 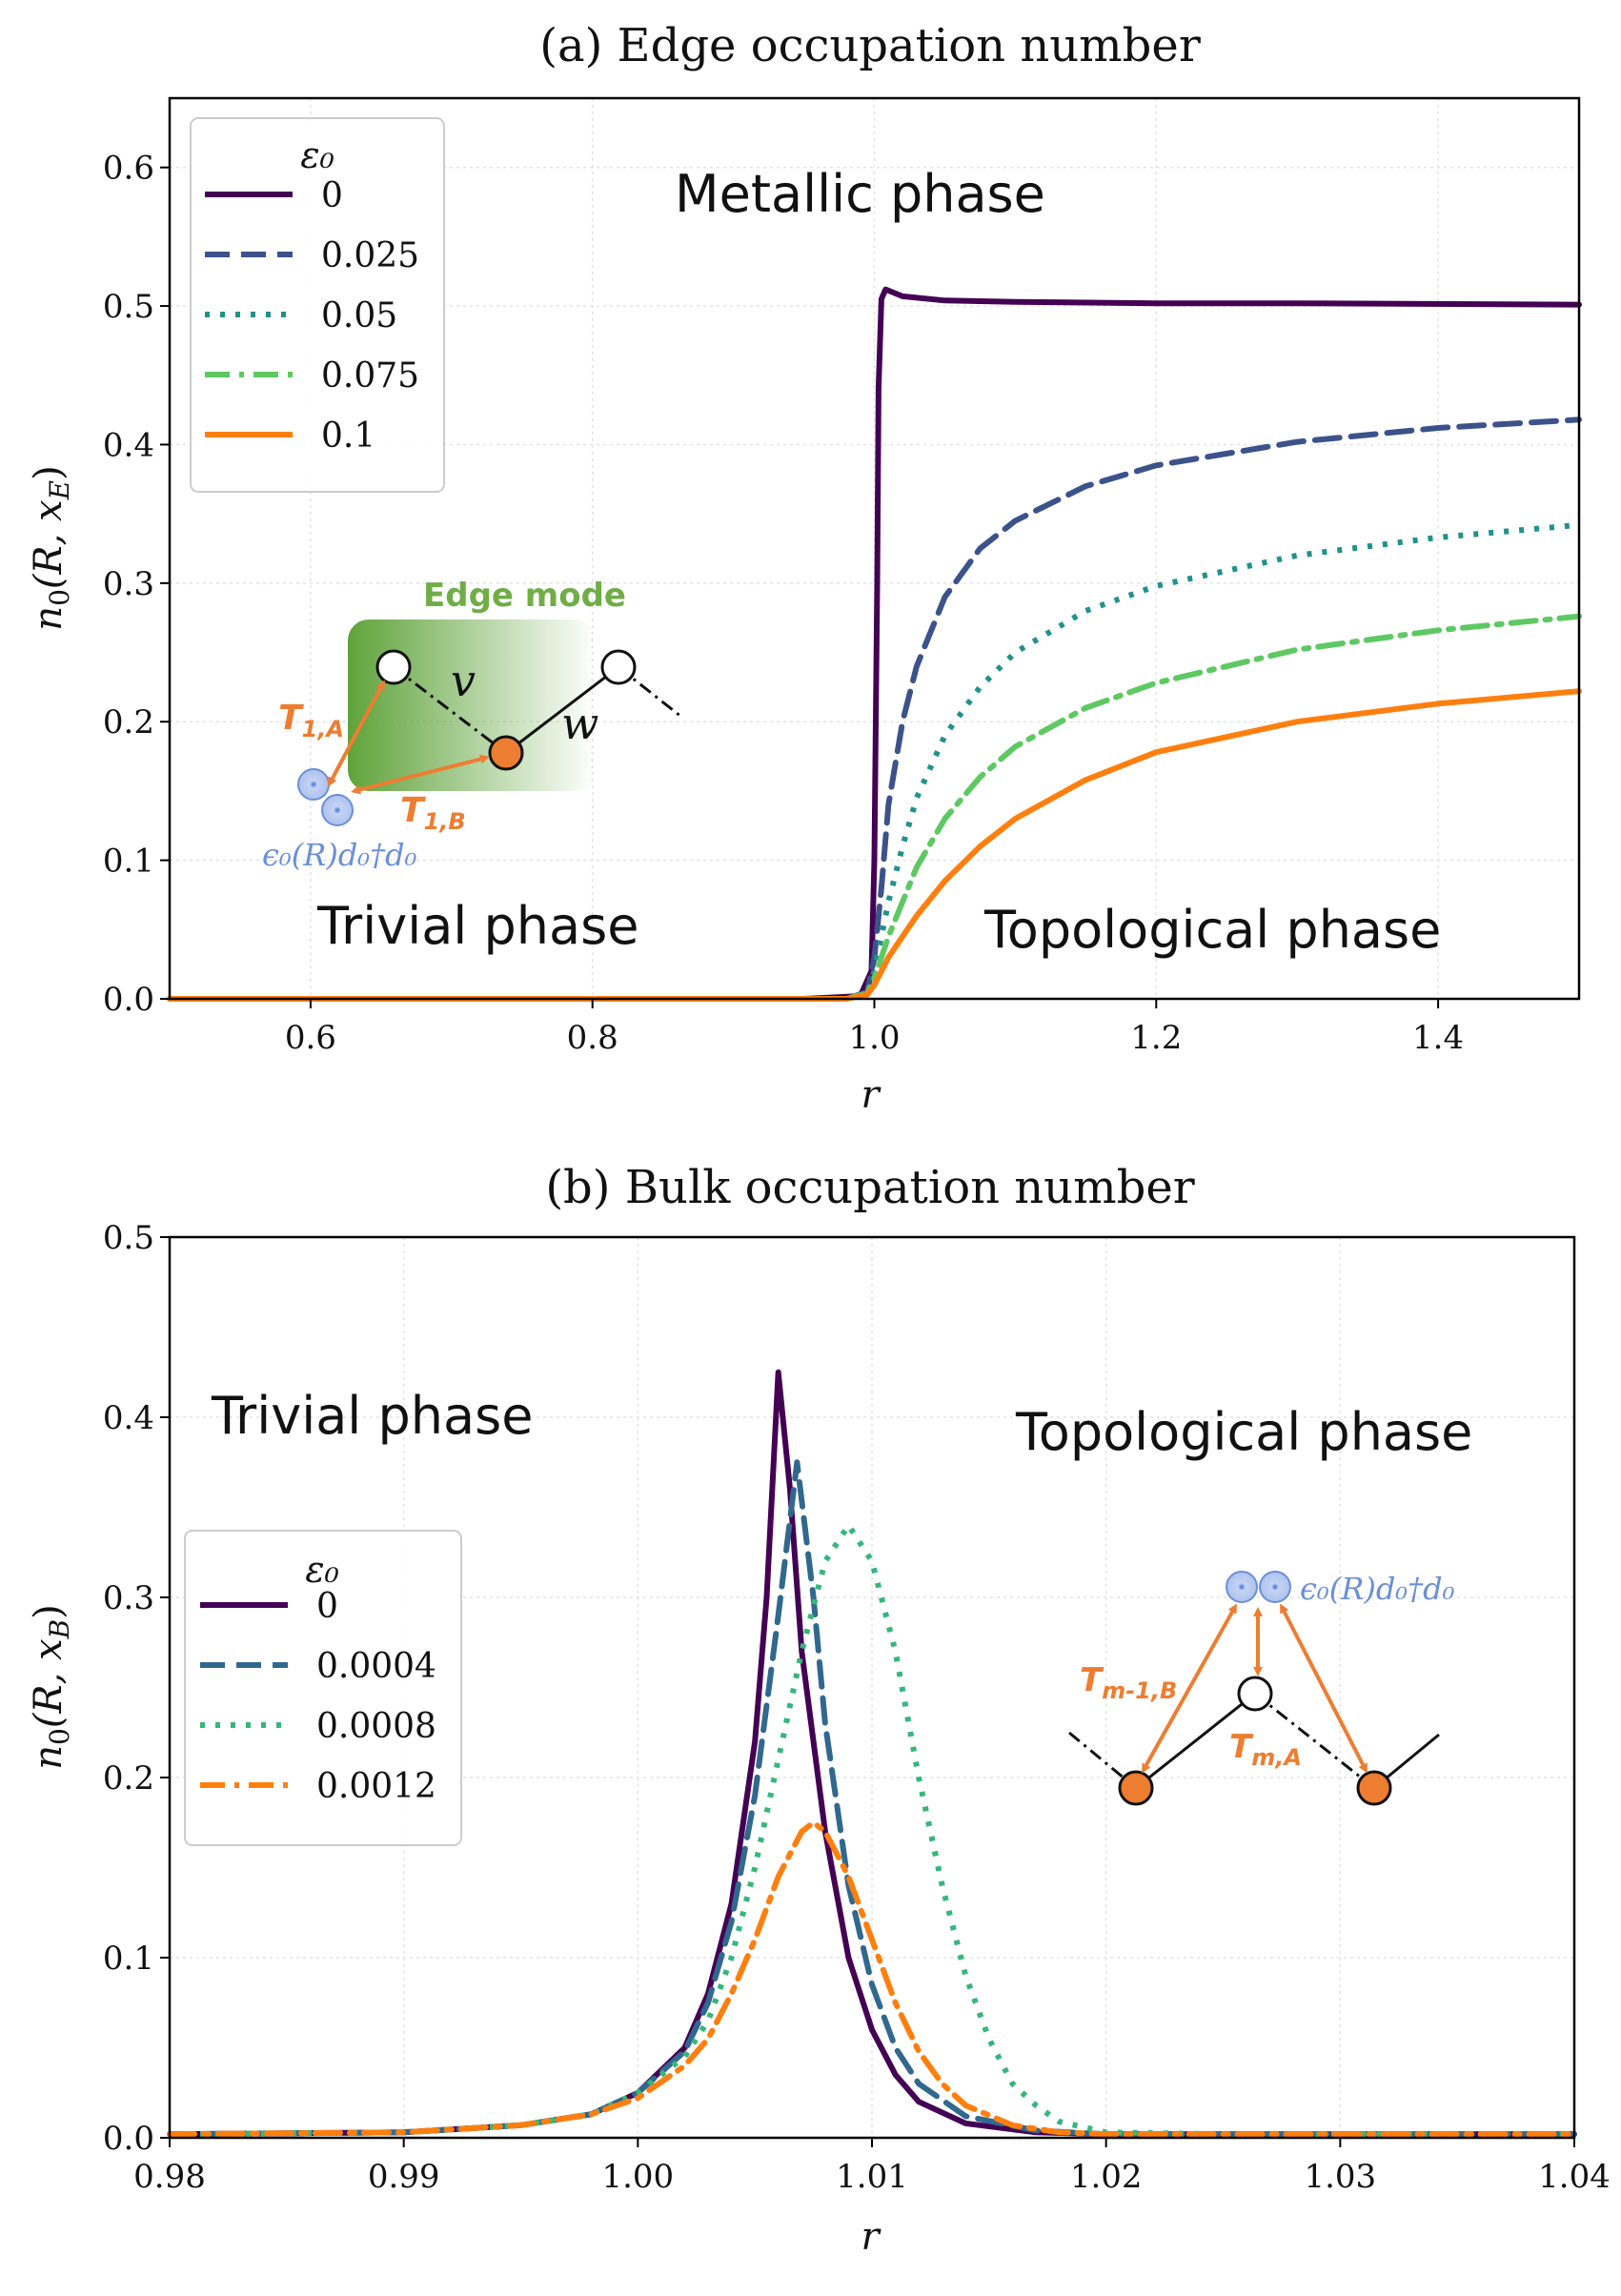 What do you see at coordinates (874, 1038) in the screenshot?
I see `panel-a-x-tick-label: 1.0` at bounding box center [874, 1038].